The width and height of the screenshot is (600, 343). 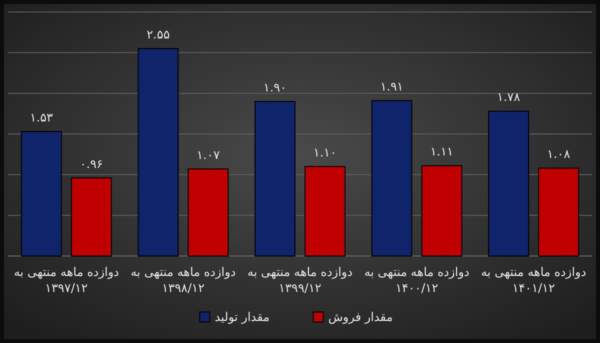 I want to click on legend-label: مقدار تولید, so click(x=242, y=317).